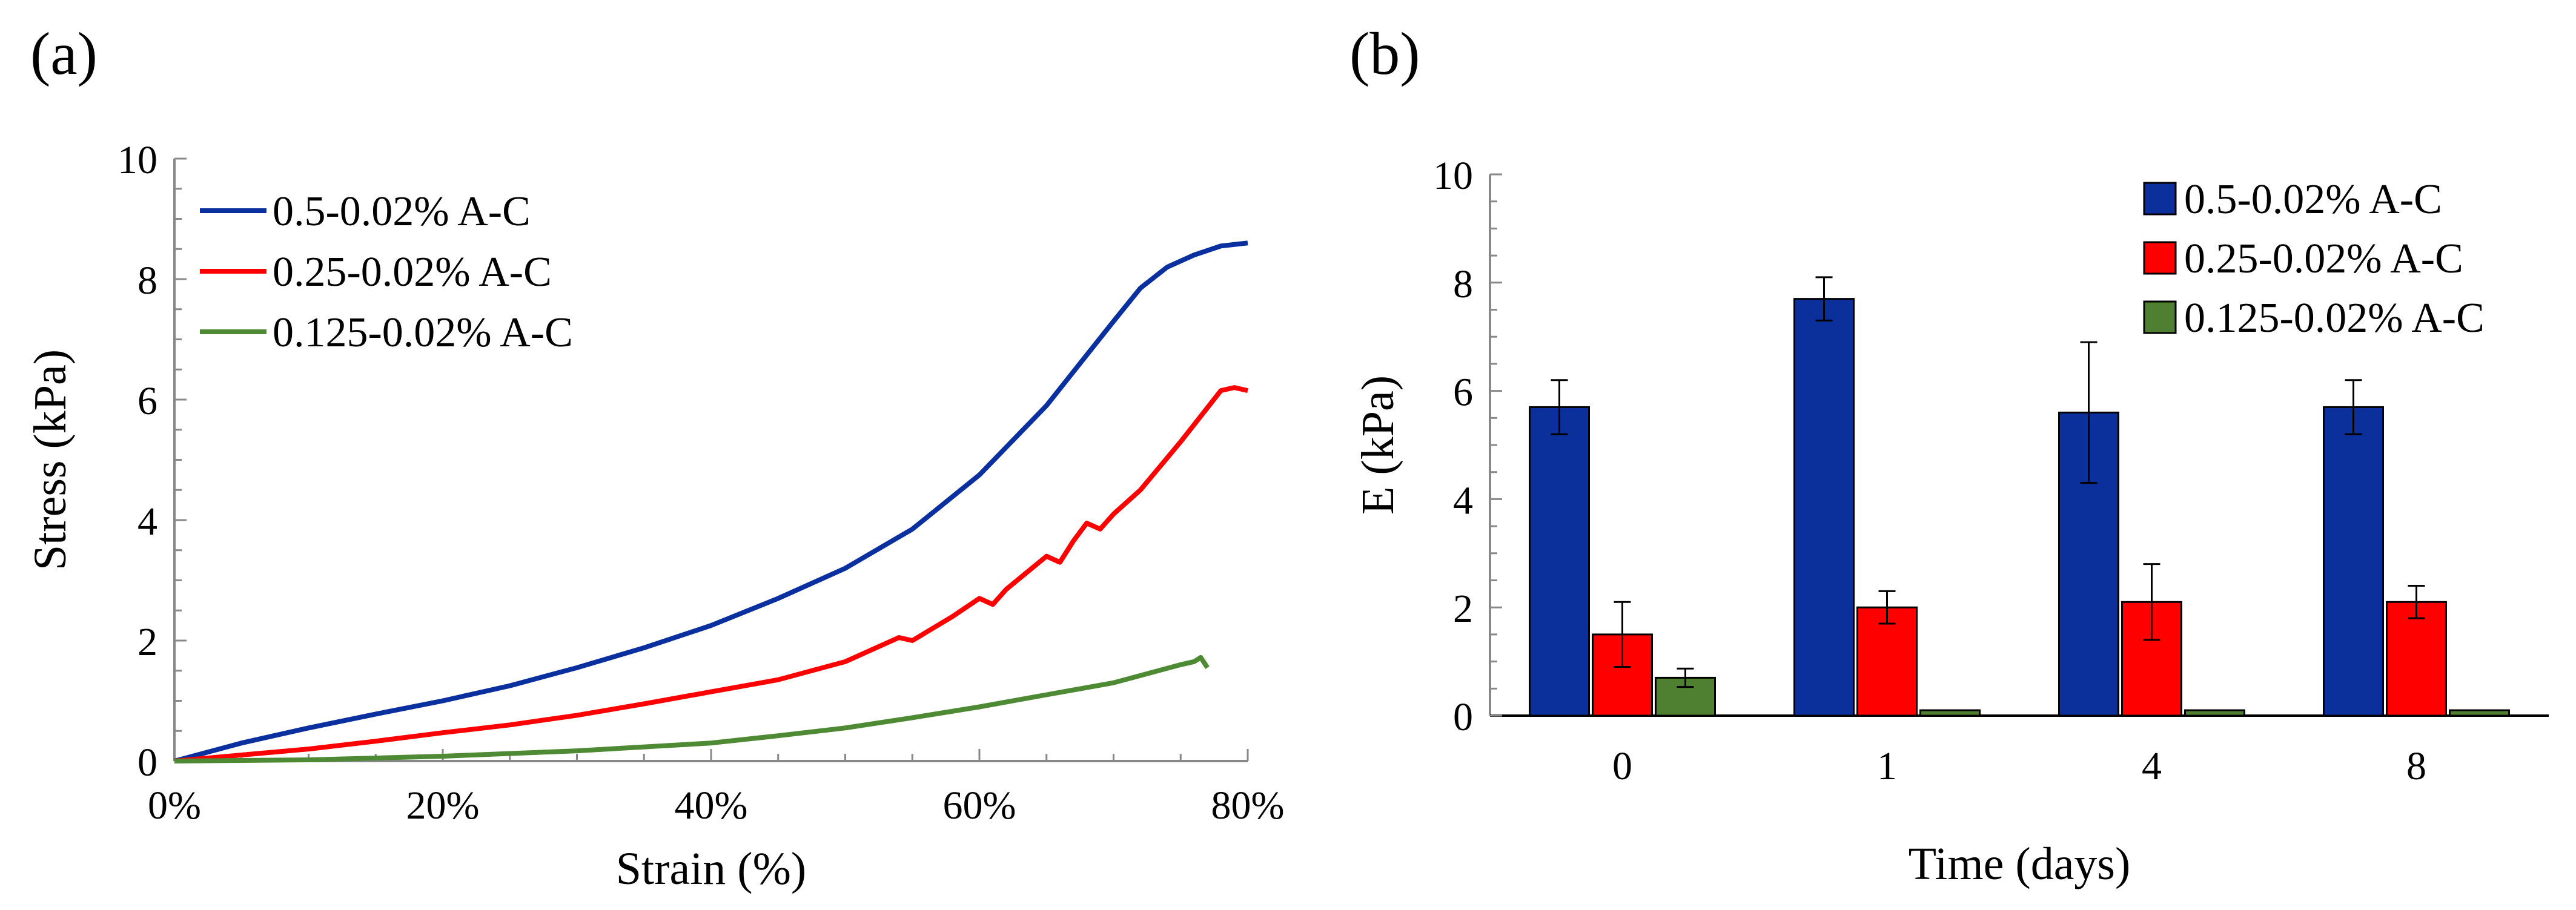 This screenshot has width=2576, height=910. I want to click on x-tick-label: 0, so click(1622, 766).